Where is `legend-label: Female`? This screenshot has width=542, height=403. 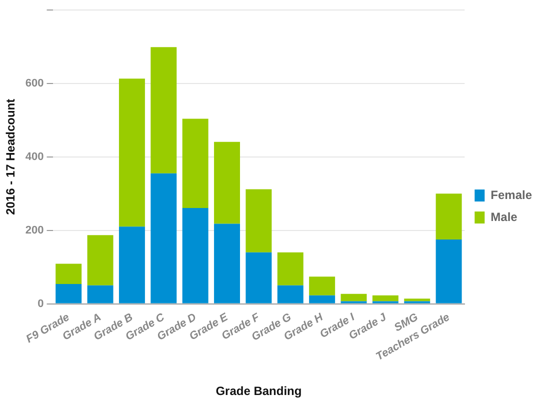 legend-label: Female is located at coordinates (511, 195).